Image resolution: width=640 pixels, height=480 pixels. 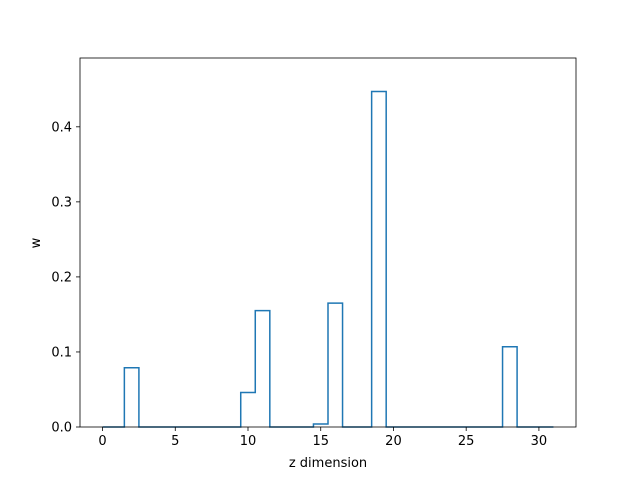 What do you see at coordinates (466, 441) in the screenshot?
I see `x-tick-label: 25` at bounding box center [466, 441].